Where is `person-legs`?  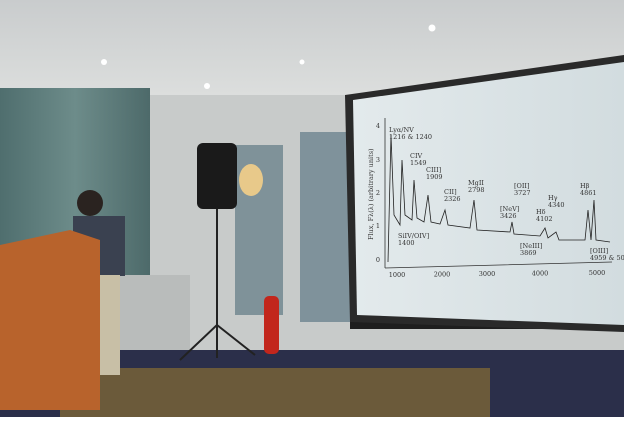 person-legs is located at coordinates (110, 325).